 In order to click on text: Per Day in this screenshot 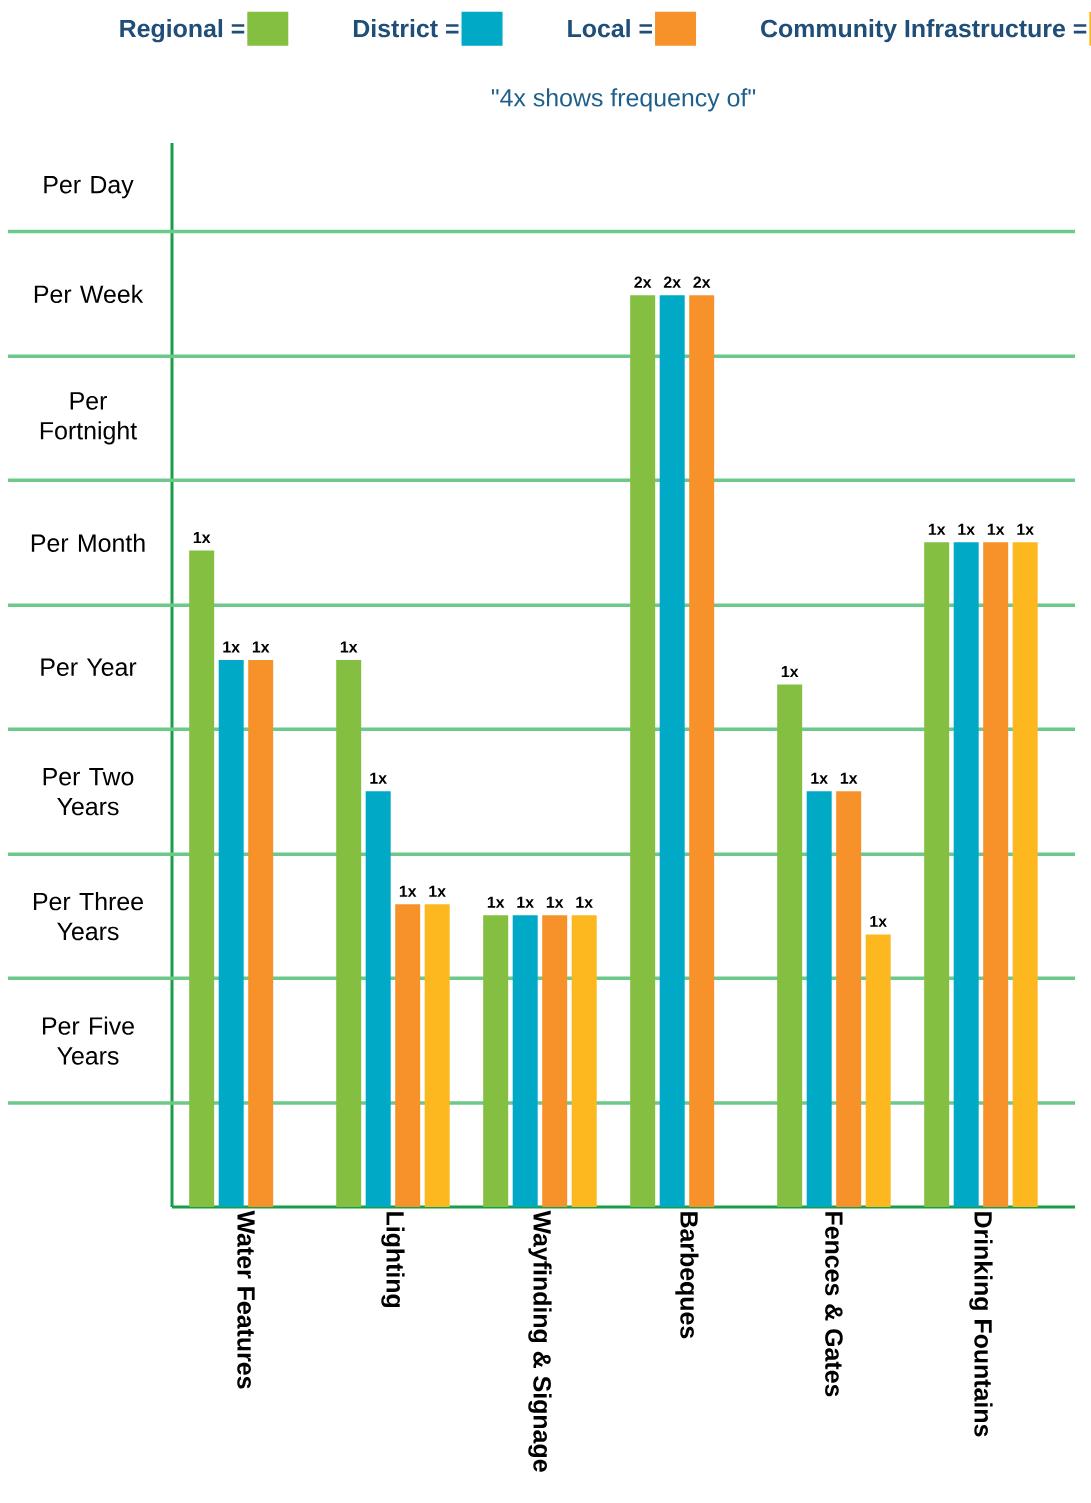, I will do `click(89, 187)`.